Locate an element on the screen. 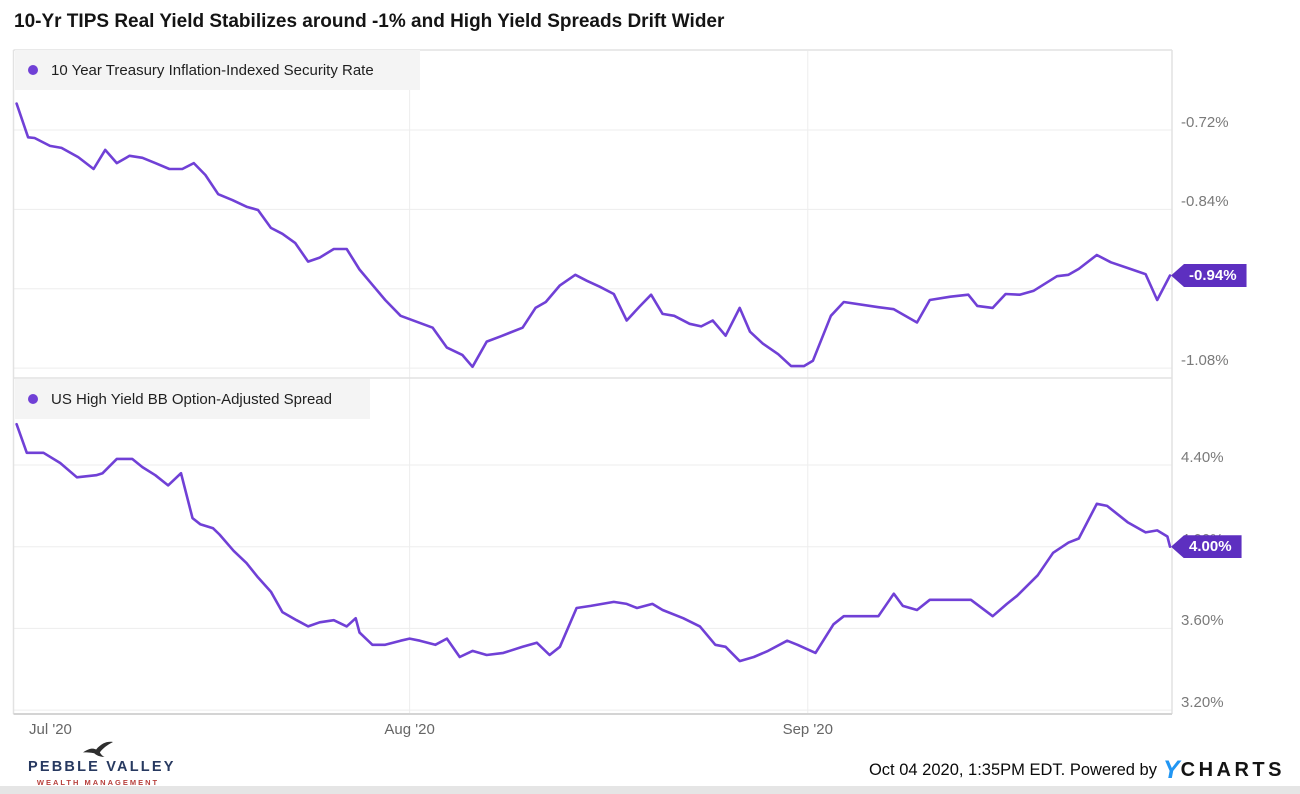 This screenshot has height=794, width=1300. x-axis-tick: Sep '20 is located at coordinates (807, 729).